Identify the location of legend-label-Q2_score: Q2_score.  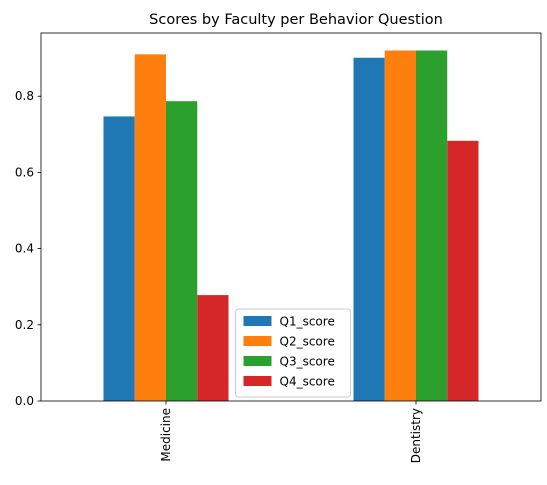
(307, 342).